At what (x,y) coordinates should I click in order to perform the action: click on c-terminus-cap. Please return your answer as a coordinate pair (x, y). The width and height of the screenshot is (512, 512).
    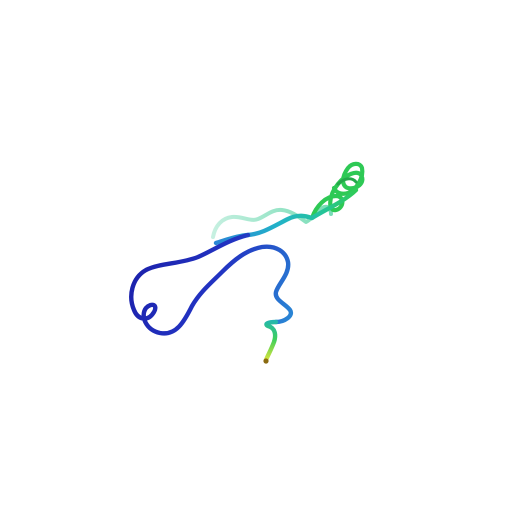
    Looking at the image, I should click on (266, 361).